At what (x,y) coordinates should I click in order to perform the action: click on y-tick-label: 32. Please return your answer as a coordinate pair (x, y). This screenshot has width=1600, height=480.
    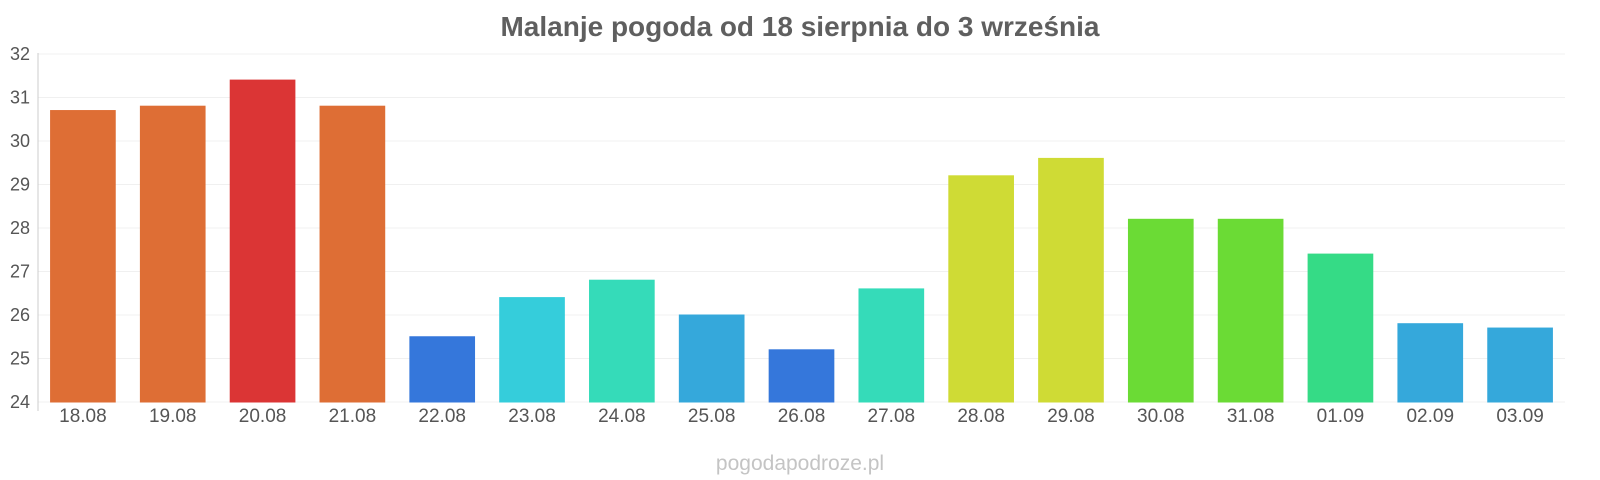
    Looking at the image, I should click on (20, 54).